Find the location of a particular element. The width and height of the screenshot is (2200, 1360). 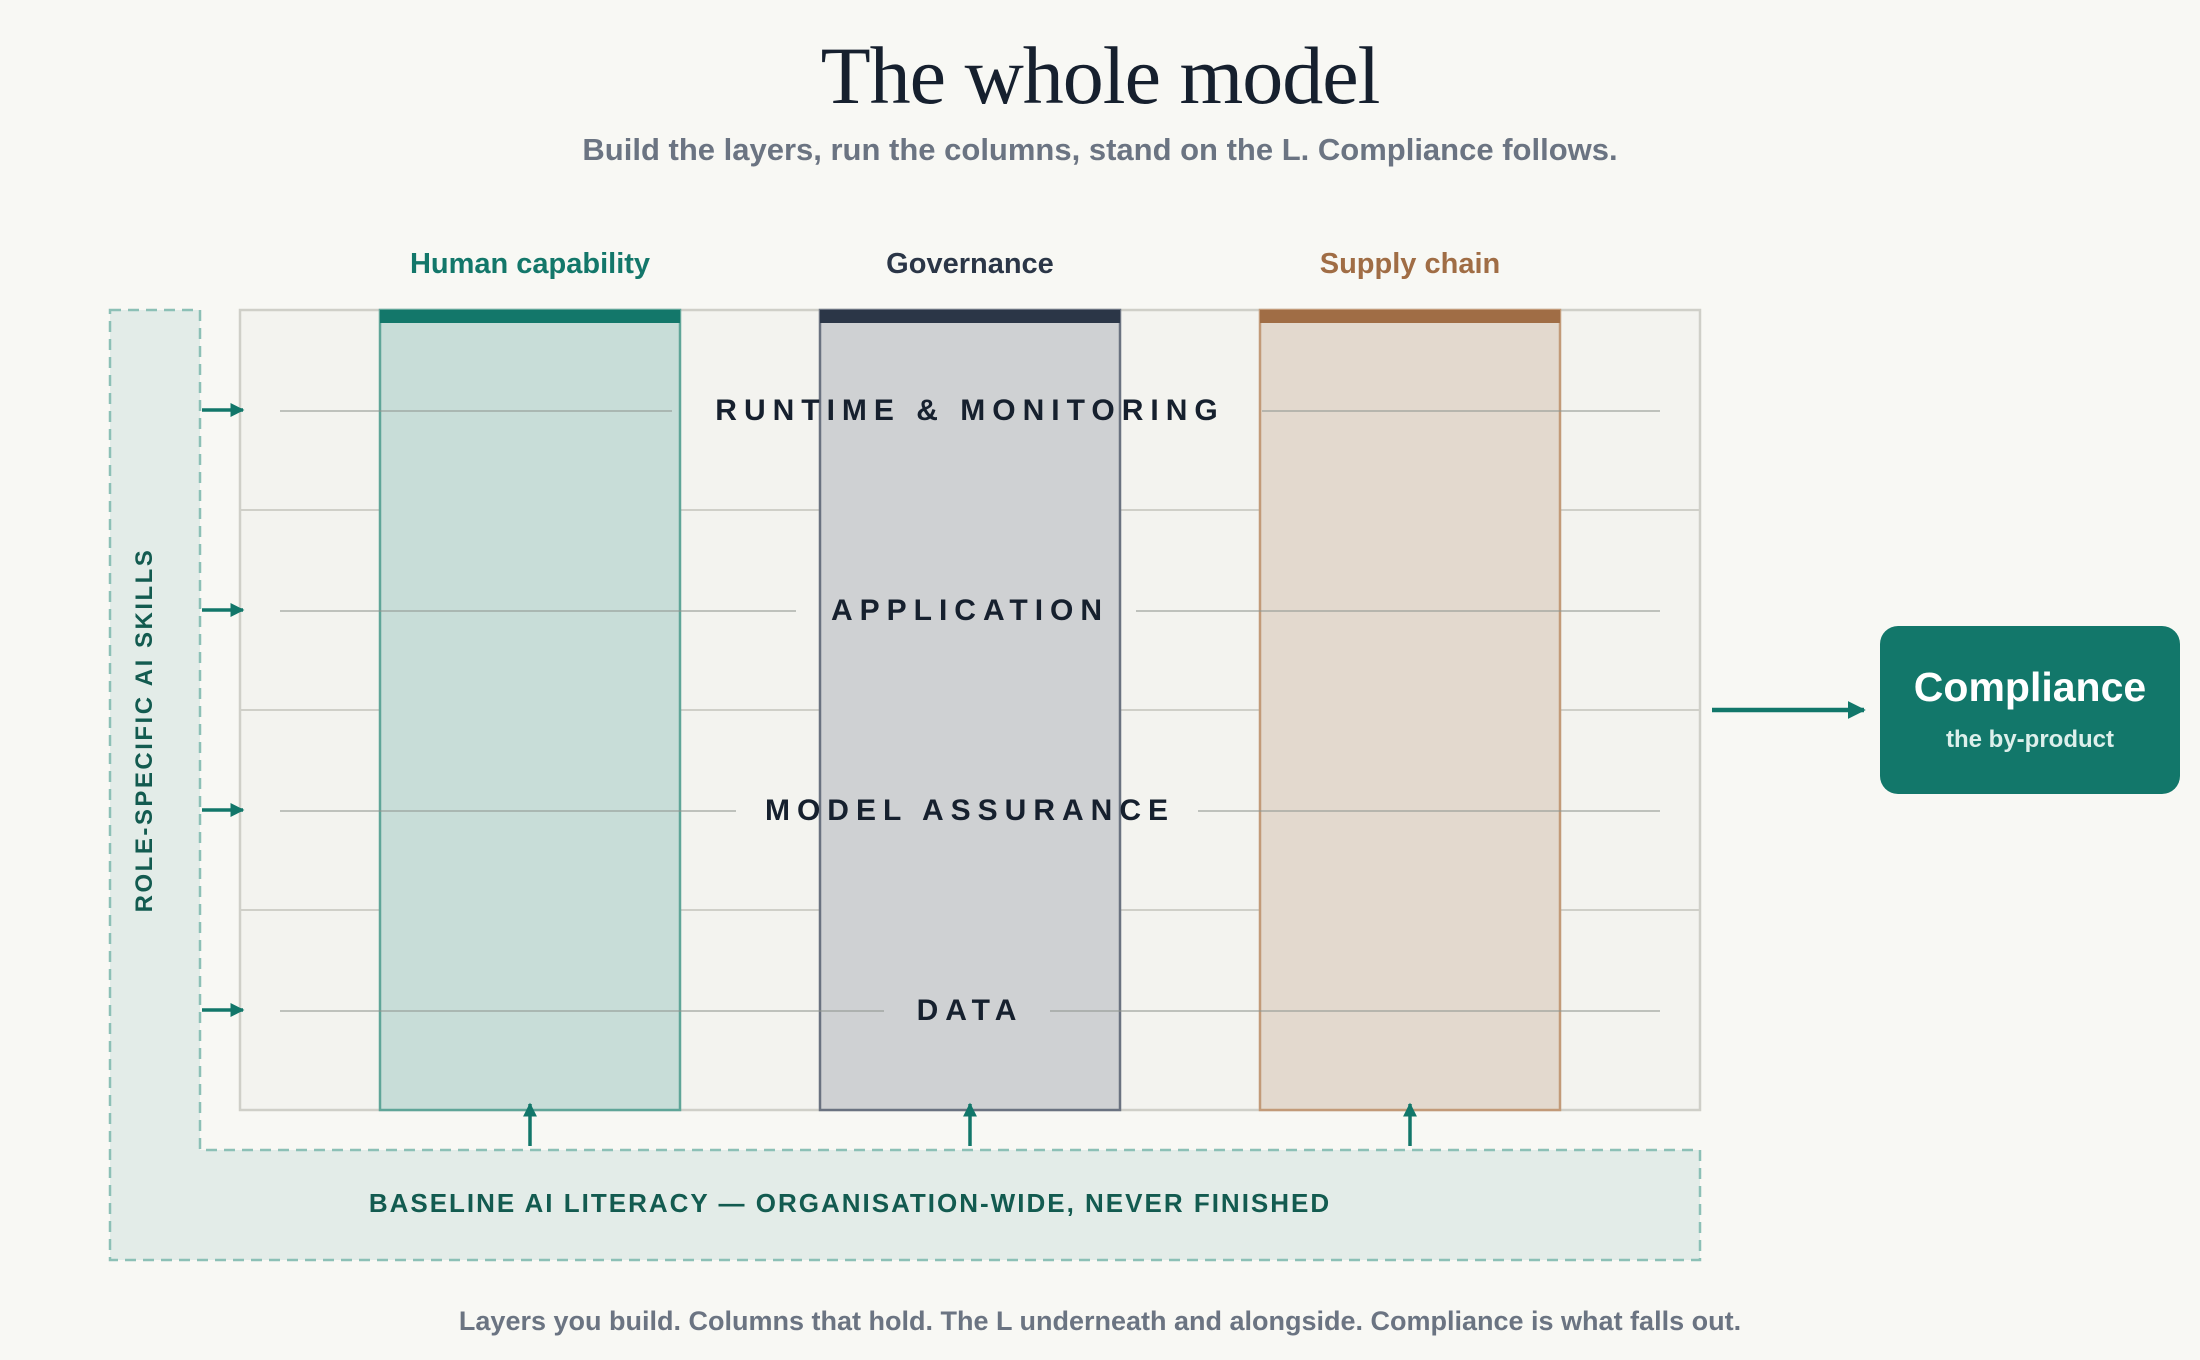

column-supply-chain is located at coordinates (1410, 710).